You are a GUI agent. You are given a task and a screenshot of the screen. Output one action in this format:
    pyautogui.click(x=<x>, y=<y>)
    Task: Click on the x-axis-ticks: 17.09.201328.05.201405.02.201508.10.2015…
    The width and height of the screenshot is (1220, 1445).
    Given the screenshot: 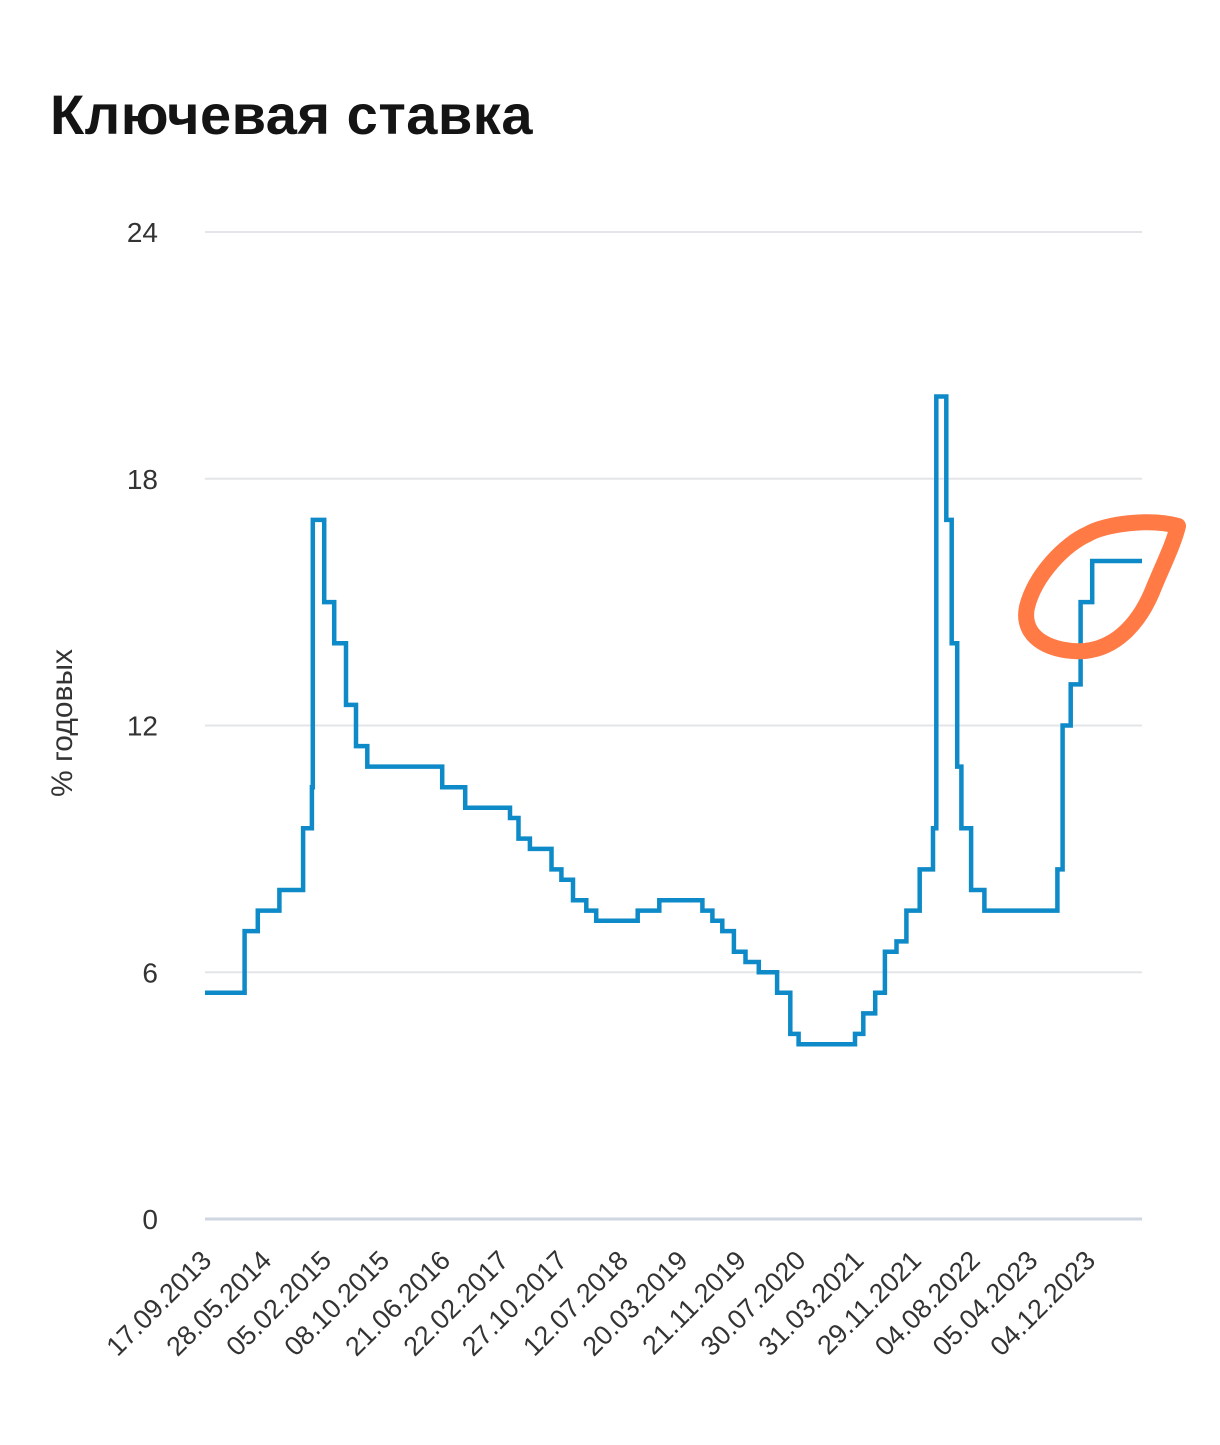 What is the action you would take?
    pyautogui.click(x=600, y=1303)
    